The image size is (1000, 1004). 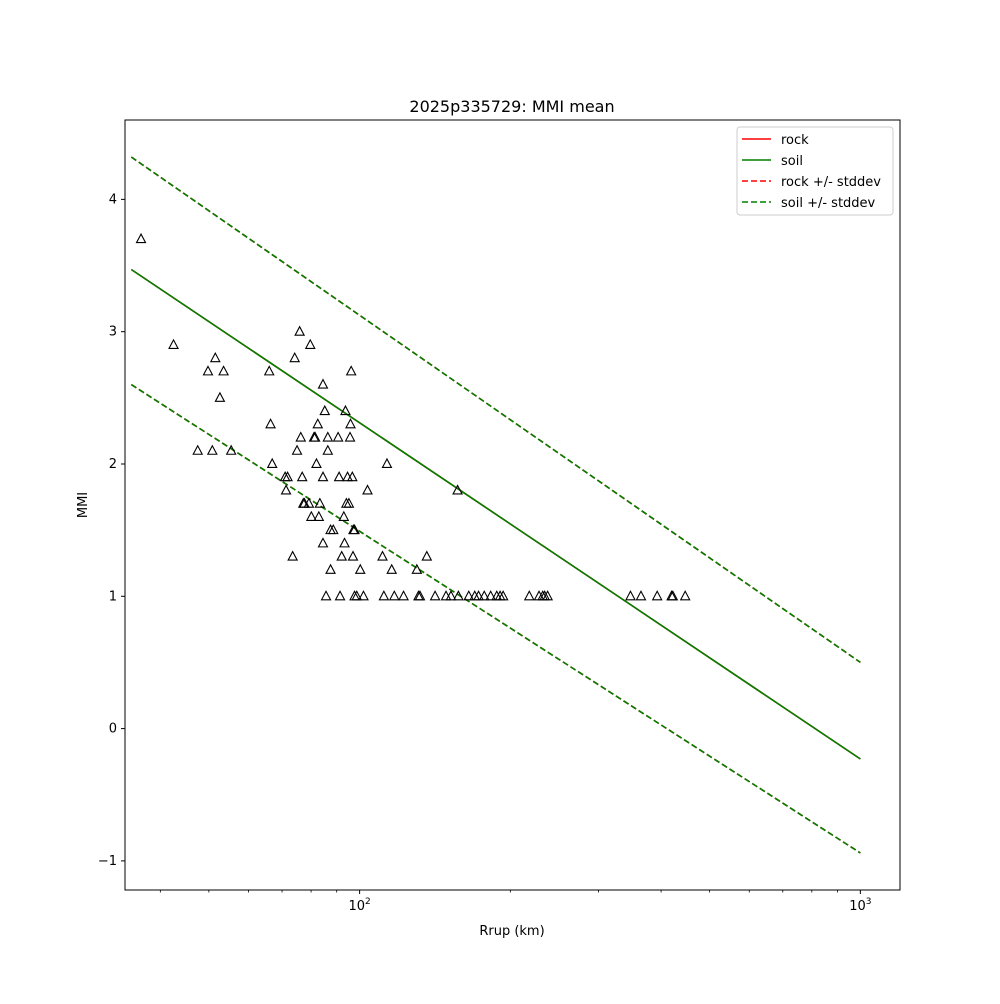 What do you see at coordinates (113, 596) in the screenshot?
I see `y-tick-label: 1` at bounding box center [113, 596].